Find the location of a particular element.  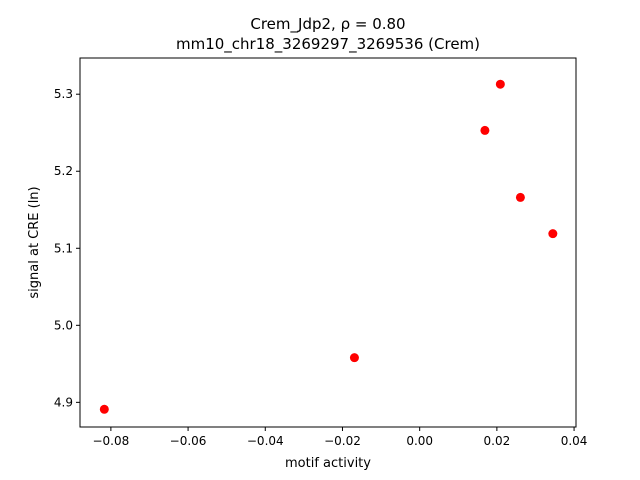

y-tick-label: 5.1 is located at coordinates (63, 248).